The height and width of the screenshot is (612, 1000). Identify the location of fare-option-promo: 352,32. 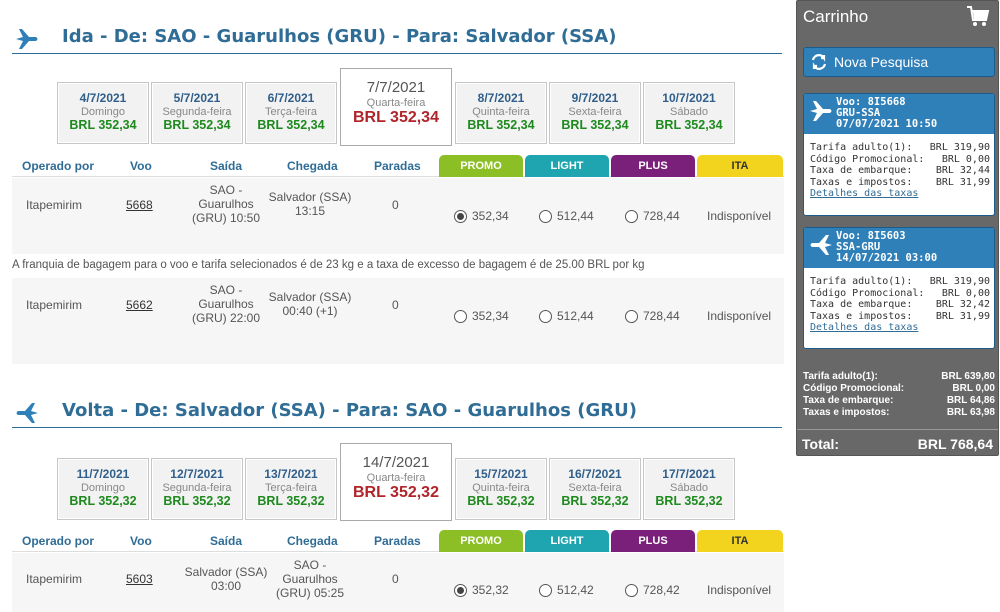
(481, 590).